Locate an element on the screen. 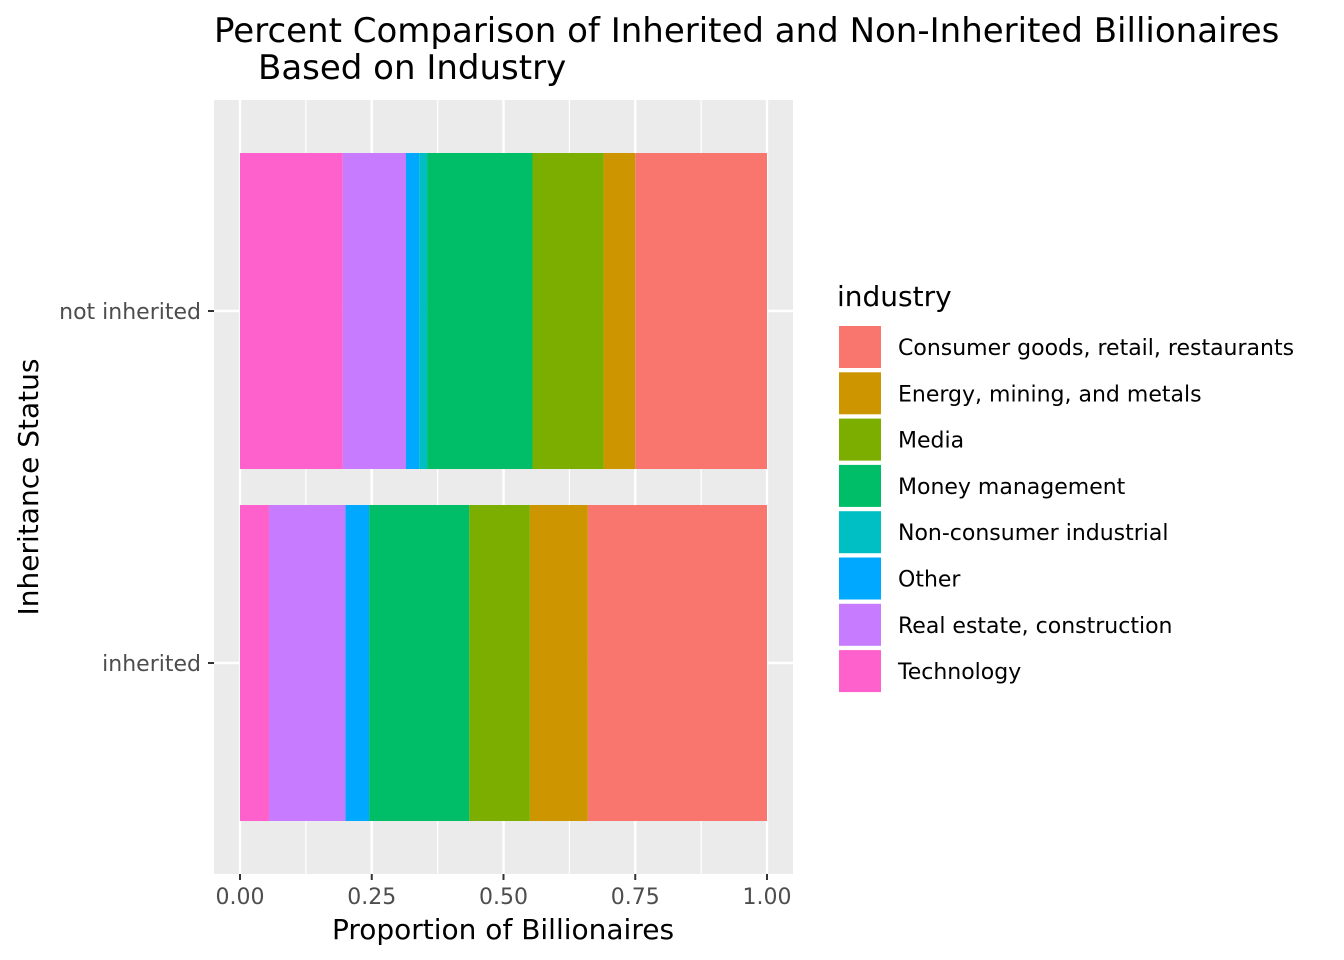 The height and width of the screenshot is (960, 1344). x-tick-label: 1.00 is located at coordinates (767, 897).